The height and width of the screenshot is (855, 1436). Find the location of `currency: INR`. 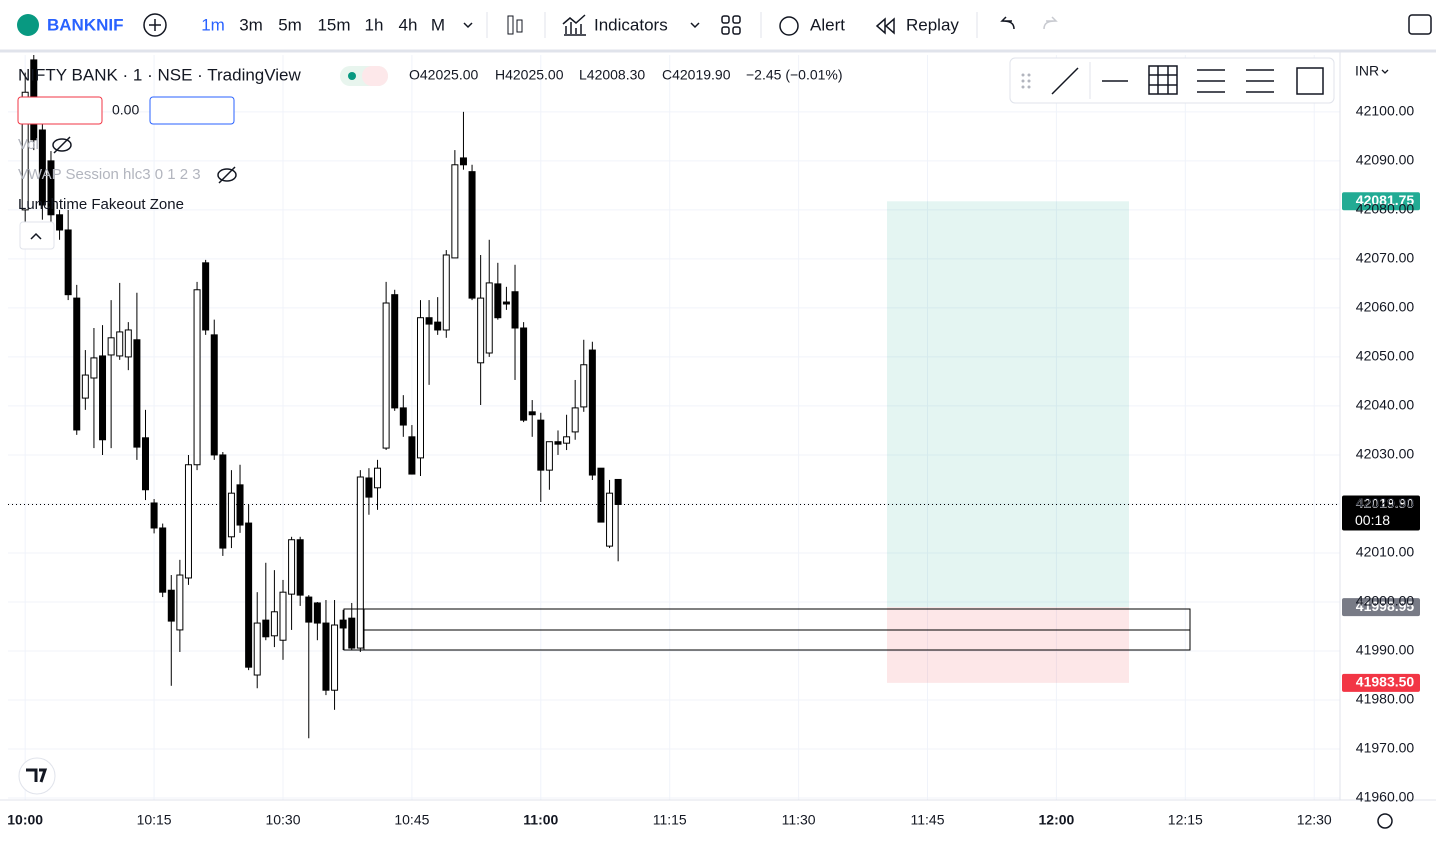

currency: INR is located at coordinates (1367, 71).